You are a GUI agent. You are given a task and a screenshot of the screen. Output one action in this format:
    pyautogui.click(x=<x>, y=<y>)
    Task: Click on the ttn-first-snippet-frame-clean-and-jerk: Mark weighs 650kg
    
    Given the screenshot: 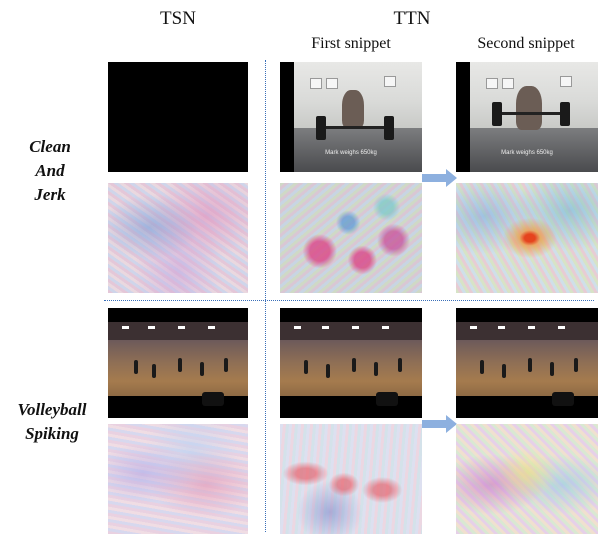 What is the action you would take?
    pyautogui.click(x=351, y=117)
    